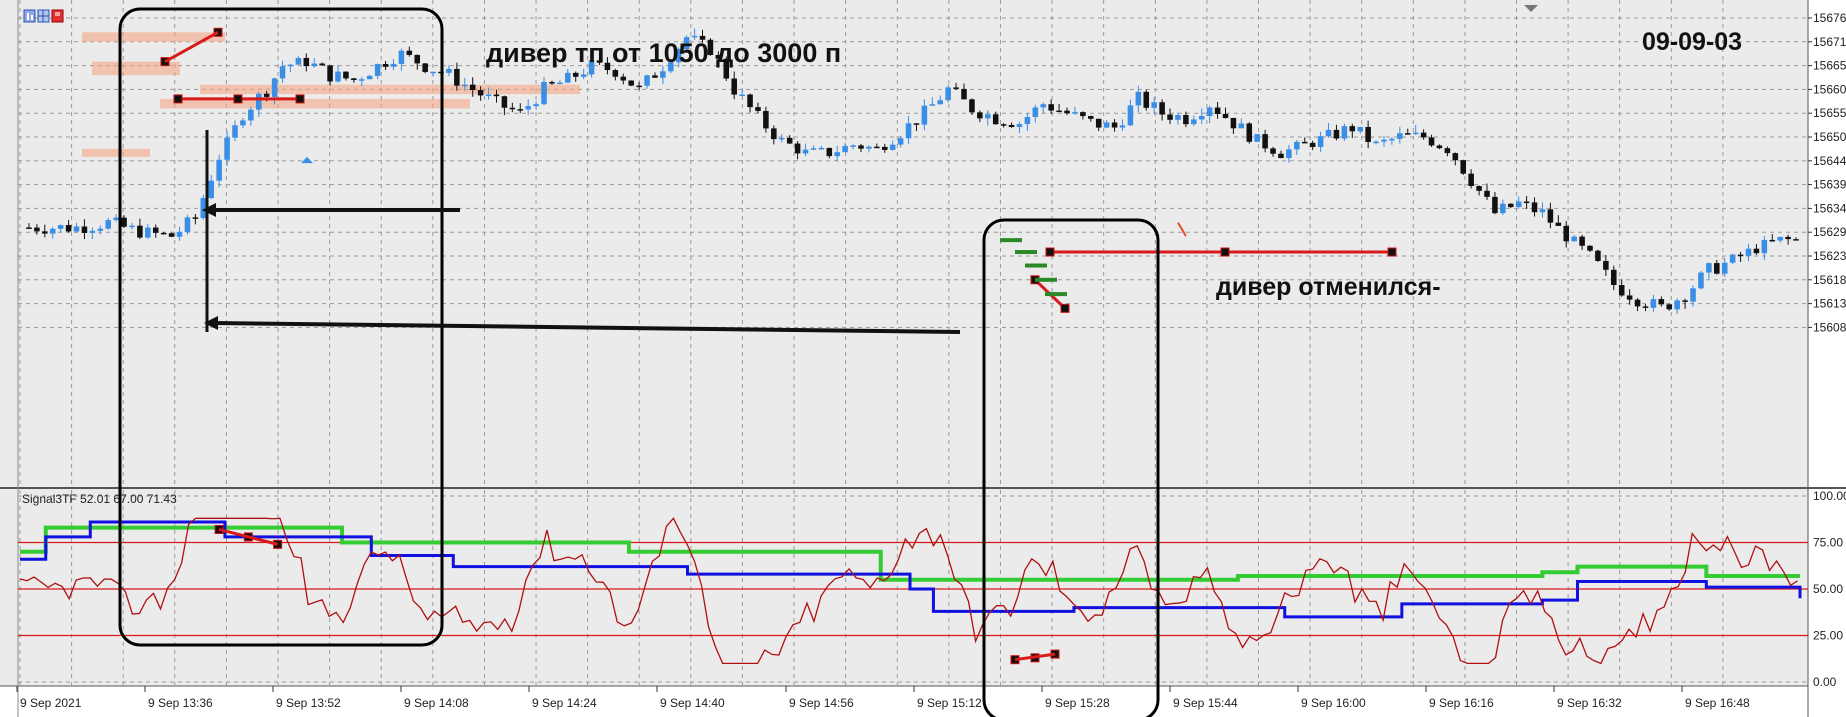 The height and width of the screenshot is (717, 1846). What do you see at coordinates (51, 703) in the screenshot?
I see `time-tick: 9 Sep 2021` at bounding box center [51, 703].